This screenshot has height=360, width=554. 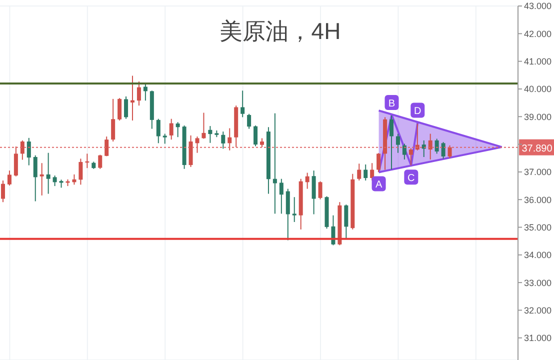 What do you see at coordinates (538, 255) in the screenshot?
I see `y-tick-label: 34.000` at bounding box center [538, 255].